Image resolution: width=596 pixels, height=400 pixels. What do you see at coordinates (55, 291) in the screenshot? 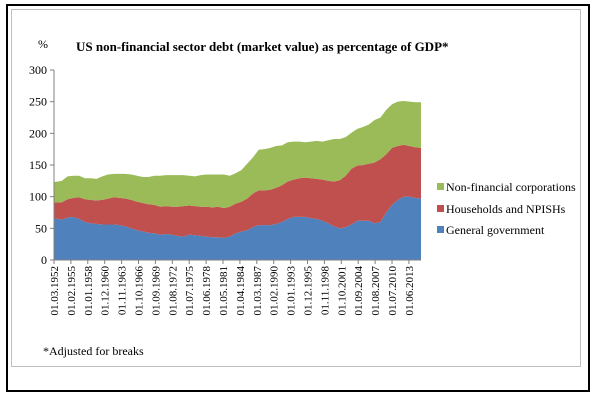
I see `x-tick-label: 01.03.1952` at bounding box center [55, 291].